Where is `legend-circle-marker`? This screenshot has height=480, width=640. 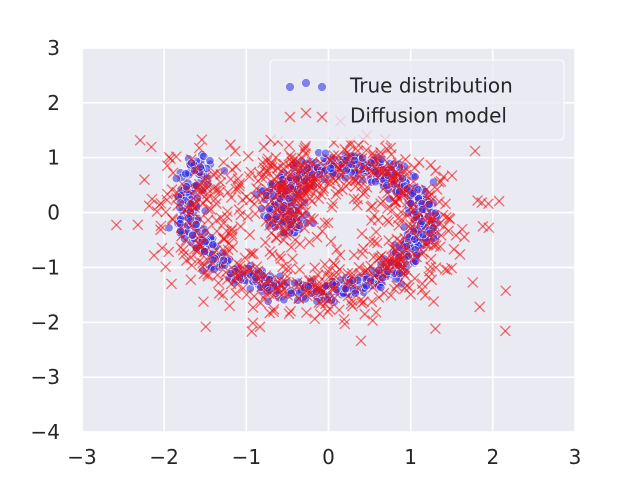
legend-circle-marker is located at coordinates (290, 87).